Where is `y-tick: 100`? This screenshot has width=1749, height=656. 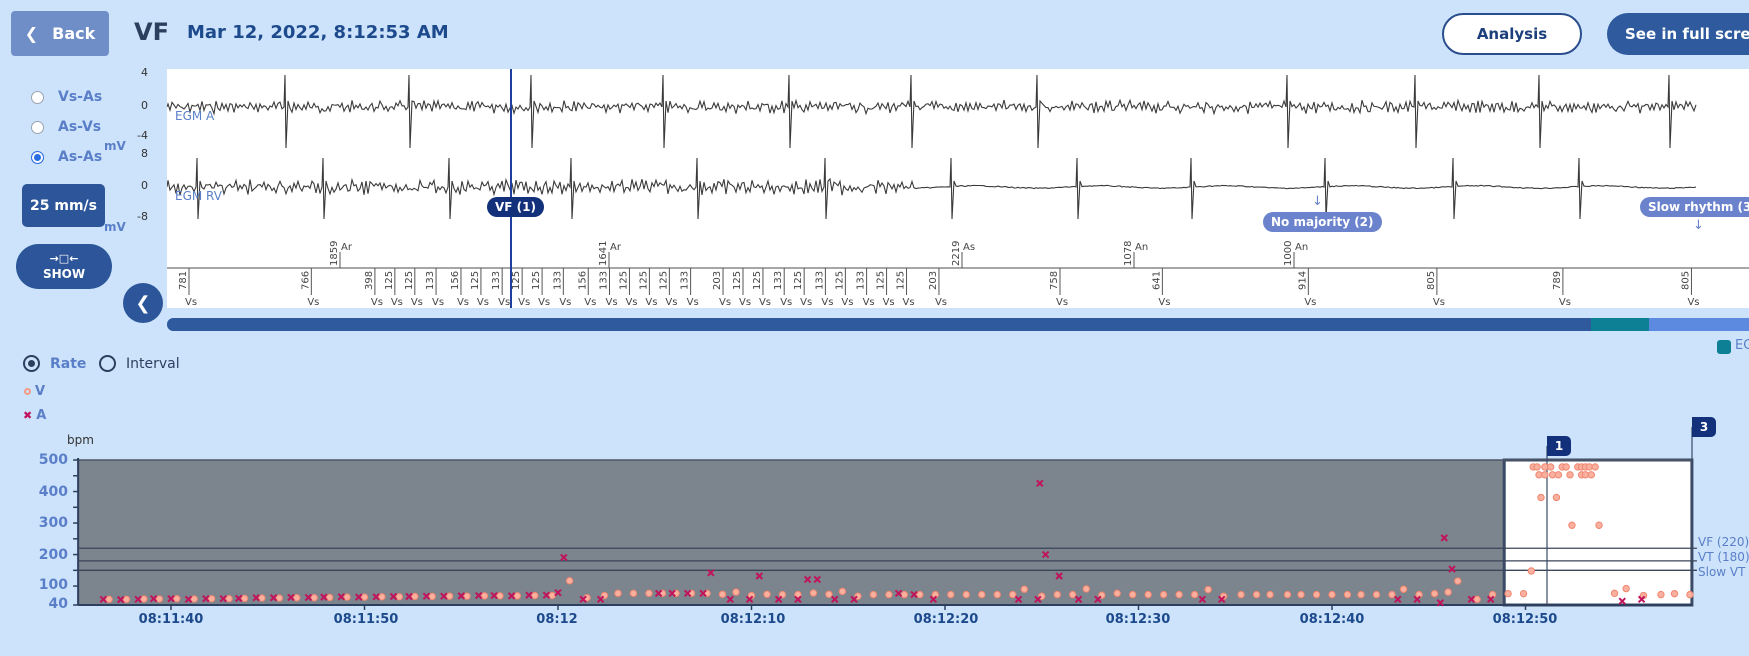 y-tick: 100 is located at coordinates (53, 585).